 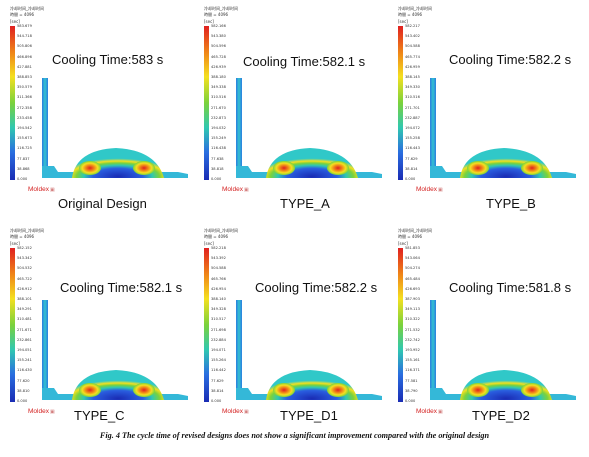 I want to click on legend-tick-label: 349.113, so click(x=412, y=309).